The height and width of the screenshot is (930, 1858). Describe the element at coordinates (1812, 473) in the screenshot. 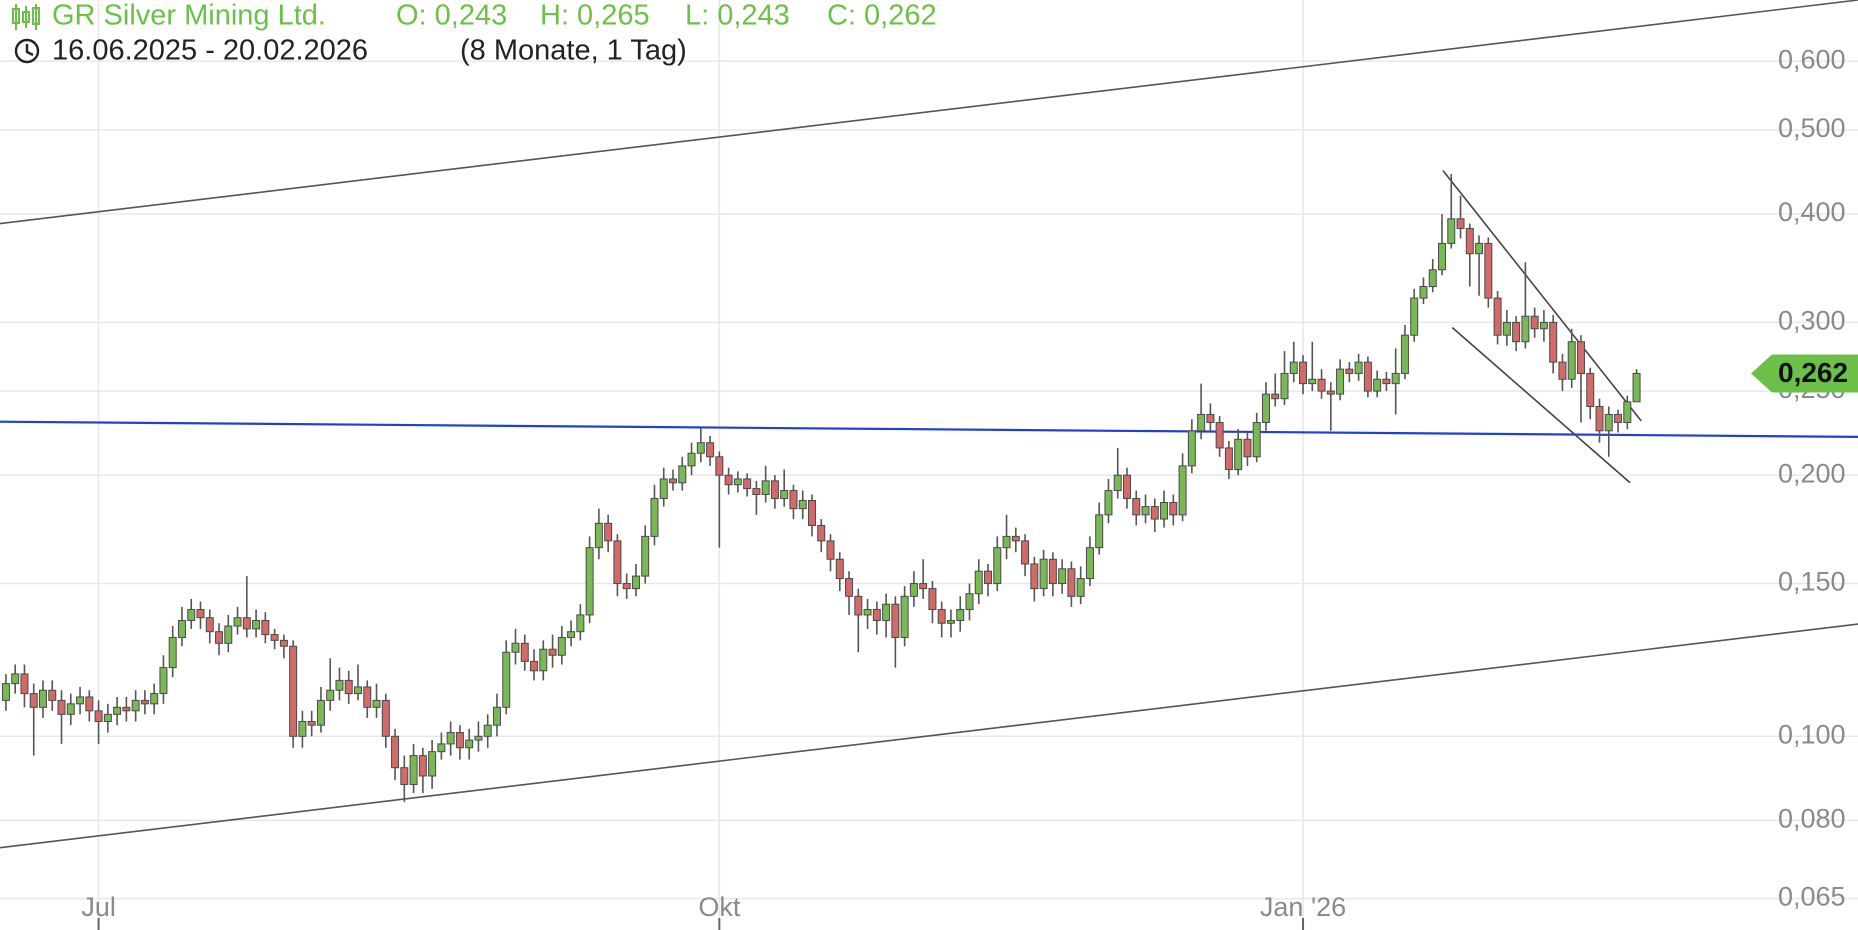

I see `y-tick-label: 0,200` at that location.